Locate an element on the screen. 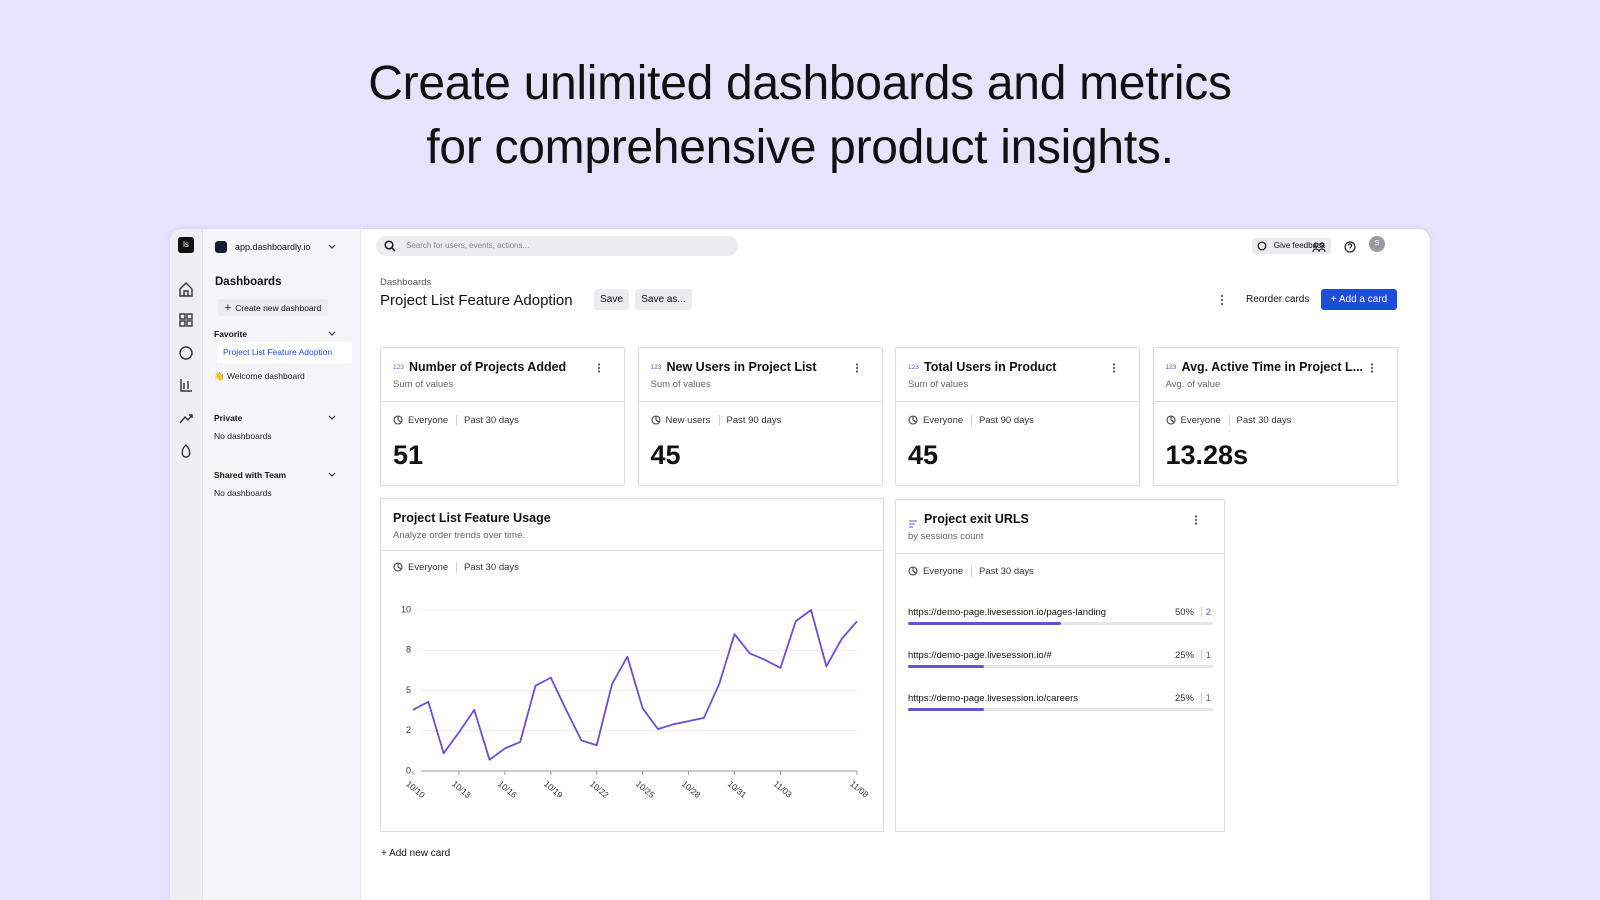 The height and width of the screenshot is (900, 1600). search-icon is located at coordinates (390, 246).